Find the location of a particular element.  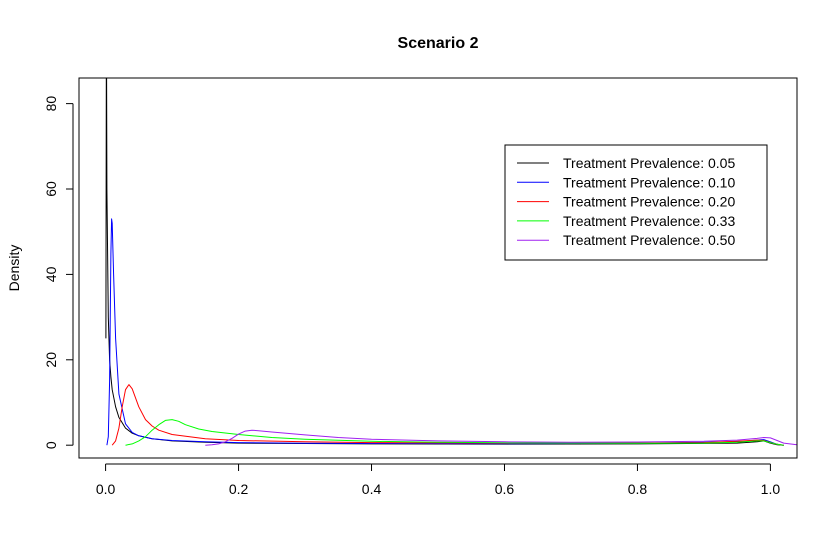

x-tick-label: 0.6 is located at coordinates (505, 489).